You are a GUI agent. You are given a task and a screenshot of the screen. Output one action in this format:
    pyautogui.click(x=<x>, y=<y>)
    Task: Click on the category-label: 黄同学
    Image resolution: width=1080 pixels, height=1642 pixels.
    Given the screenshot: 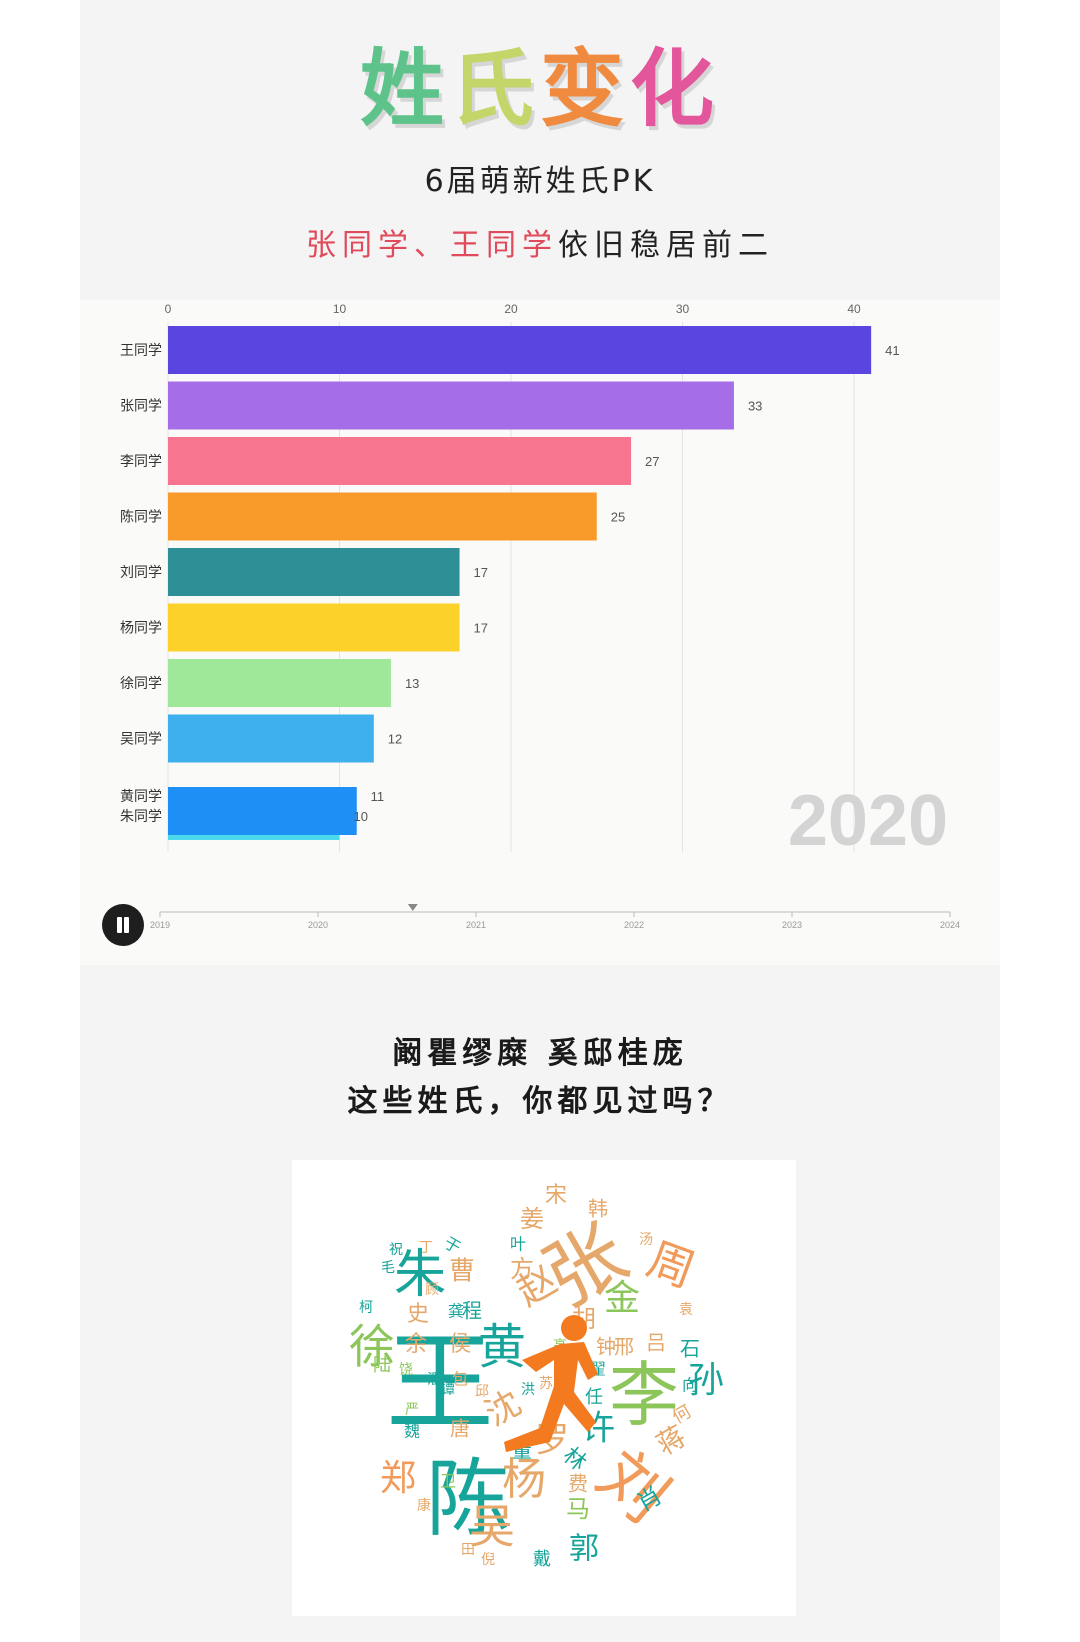 What is the action you would take?
    pyautogui.click(x=141, y=796)
    